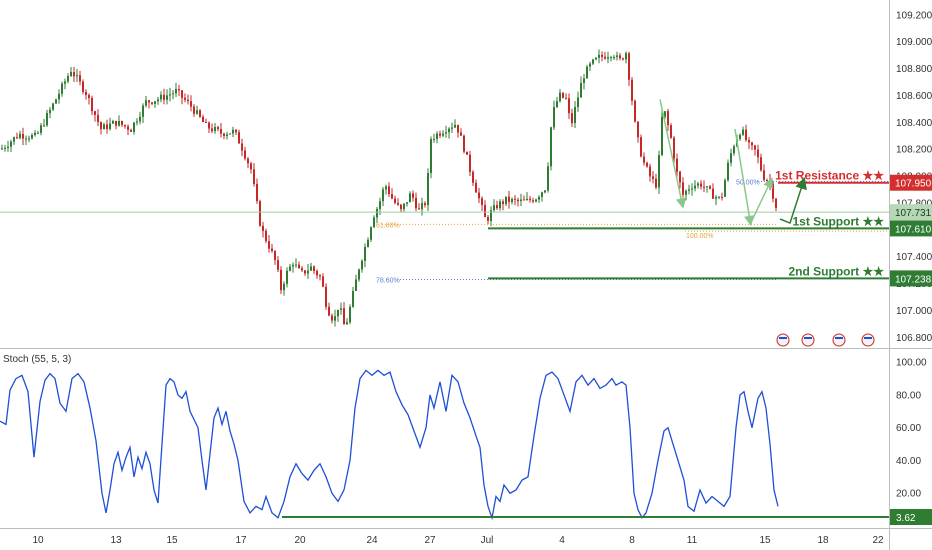 The height and width of the screenshot is (550, 932). What do you see at coordinates (914, 338) in the screenshot?
I see `price-tick-label: 106.800` at bounding box center [914, 338].